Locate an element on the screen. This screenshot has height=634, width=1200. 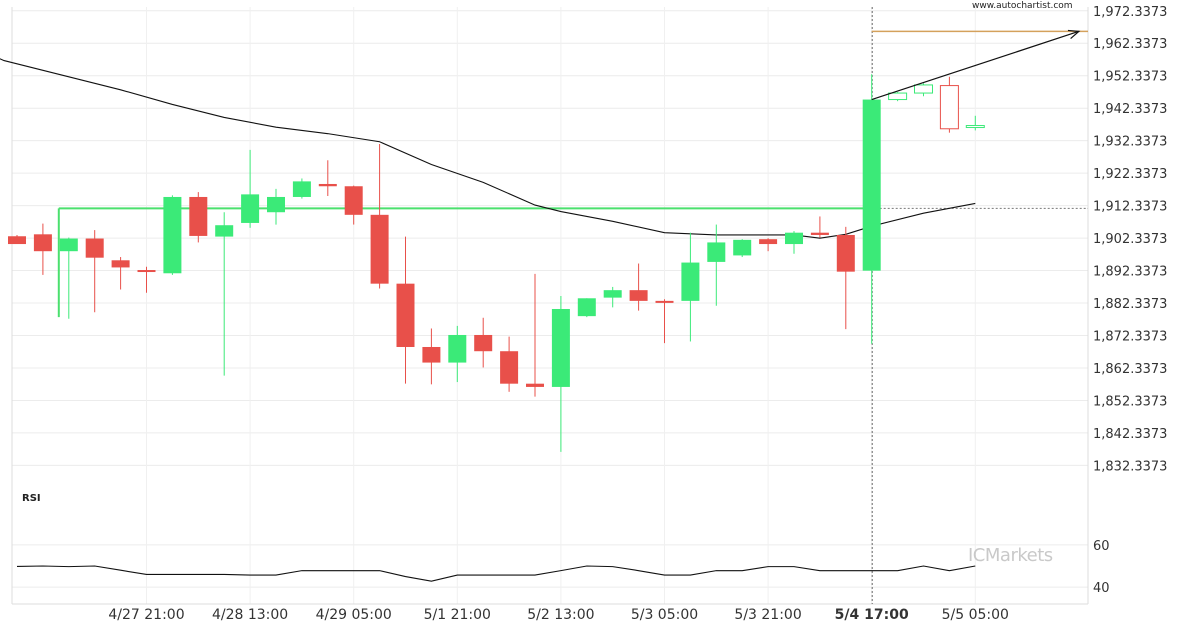
trend-arrow-line is located at coordinates (975, 65).